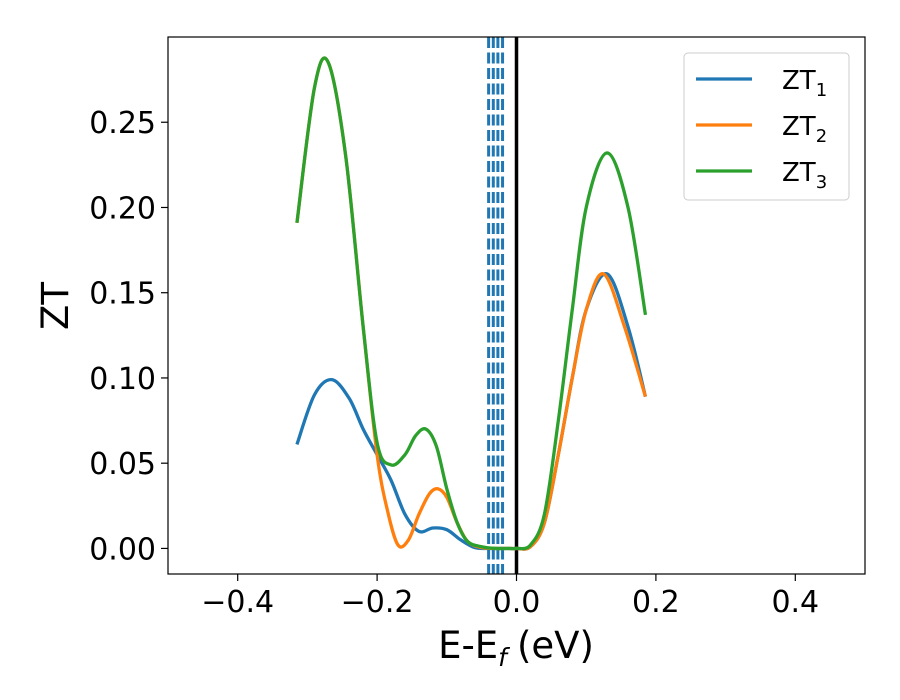  Describe the element at coordinates (377, 602) in the screenshot. I see `x-tick-label: −0.2` at that location.